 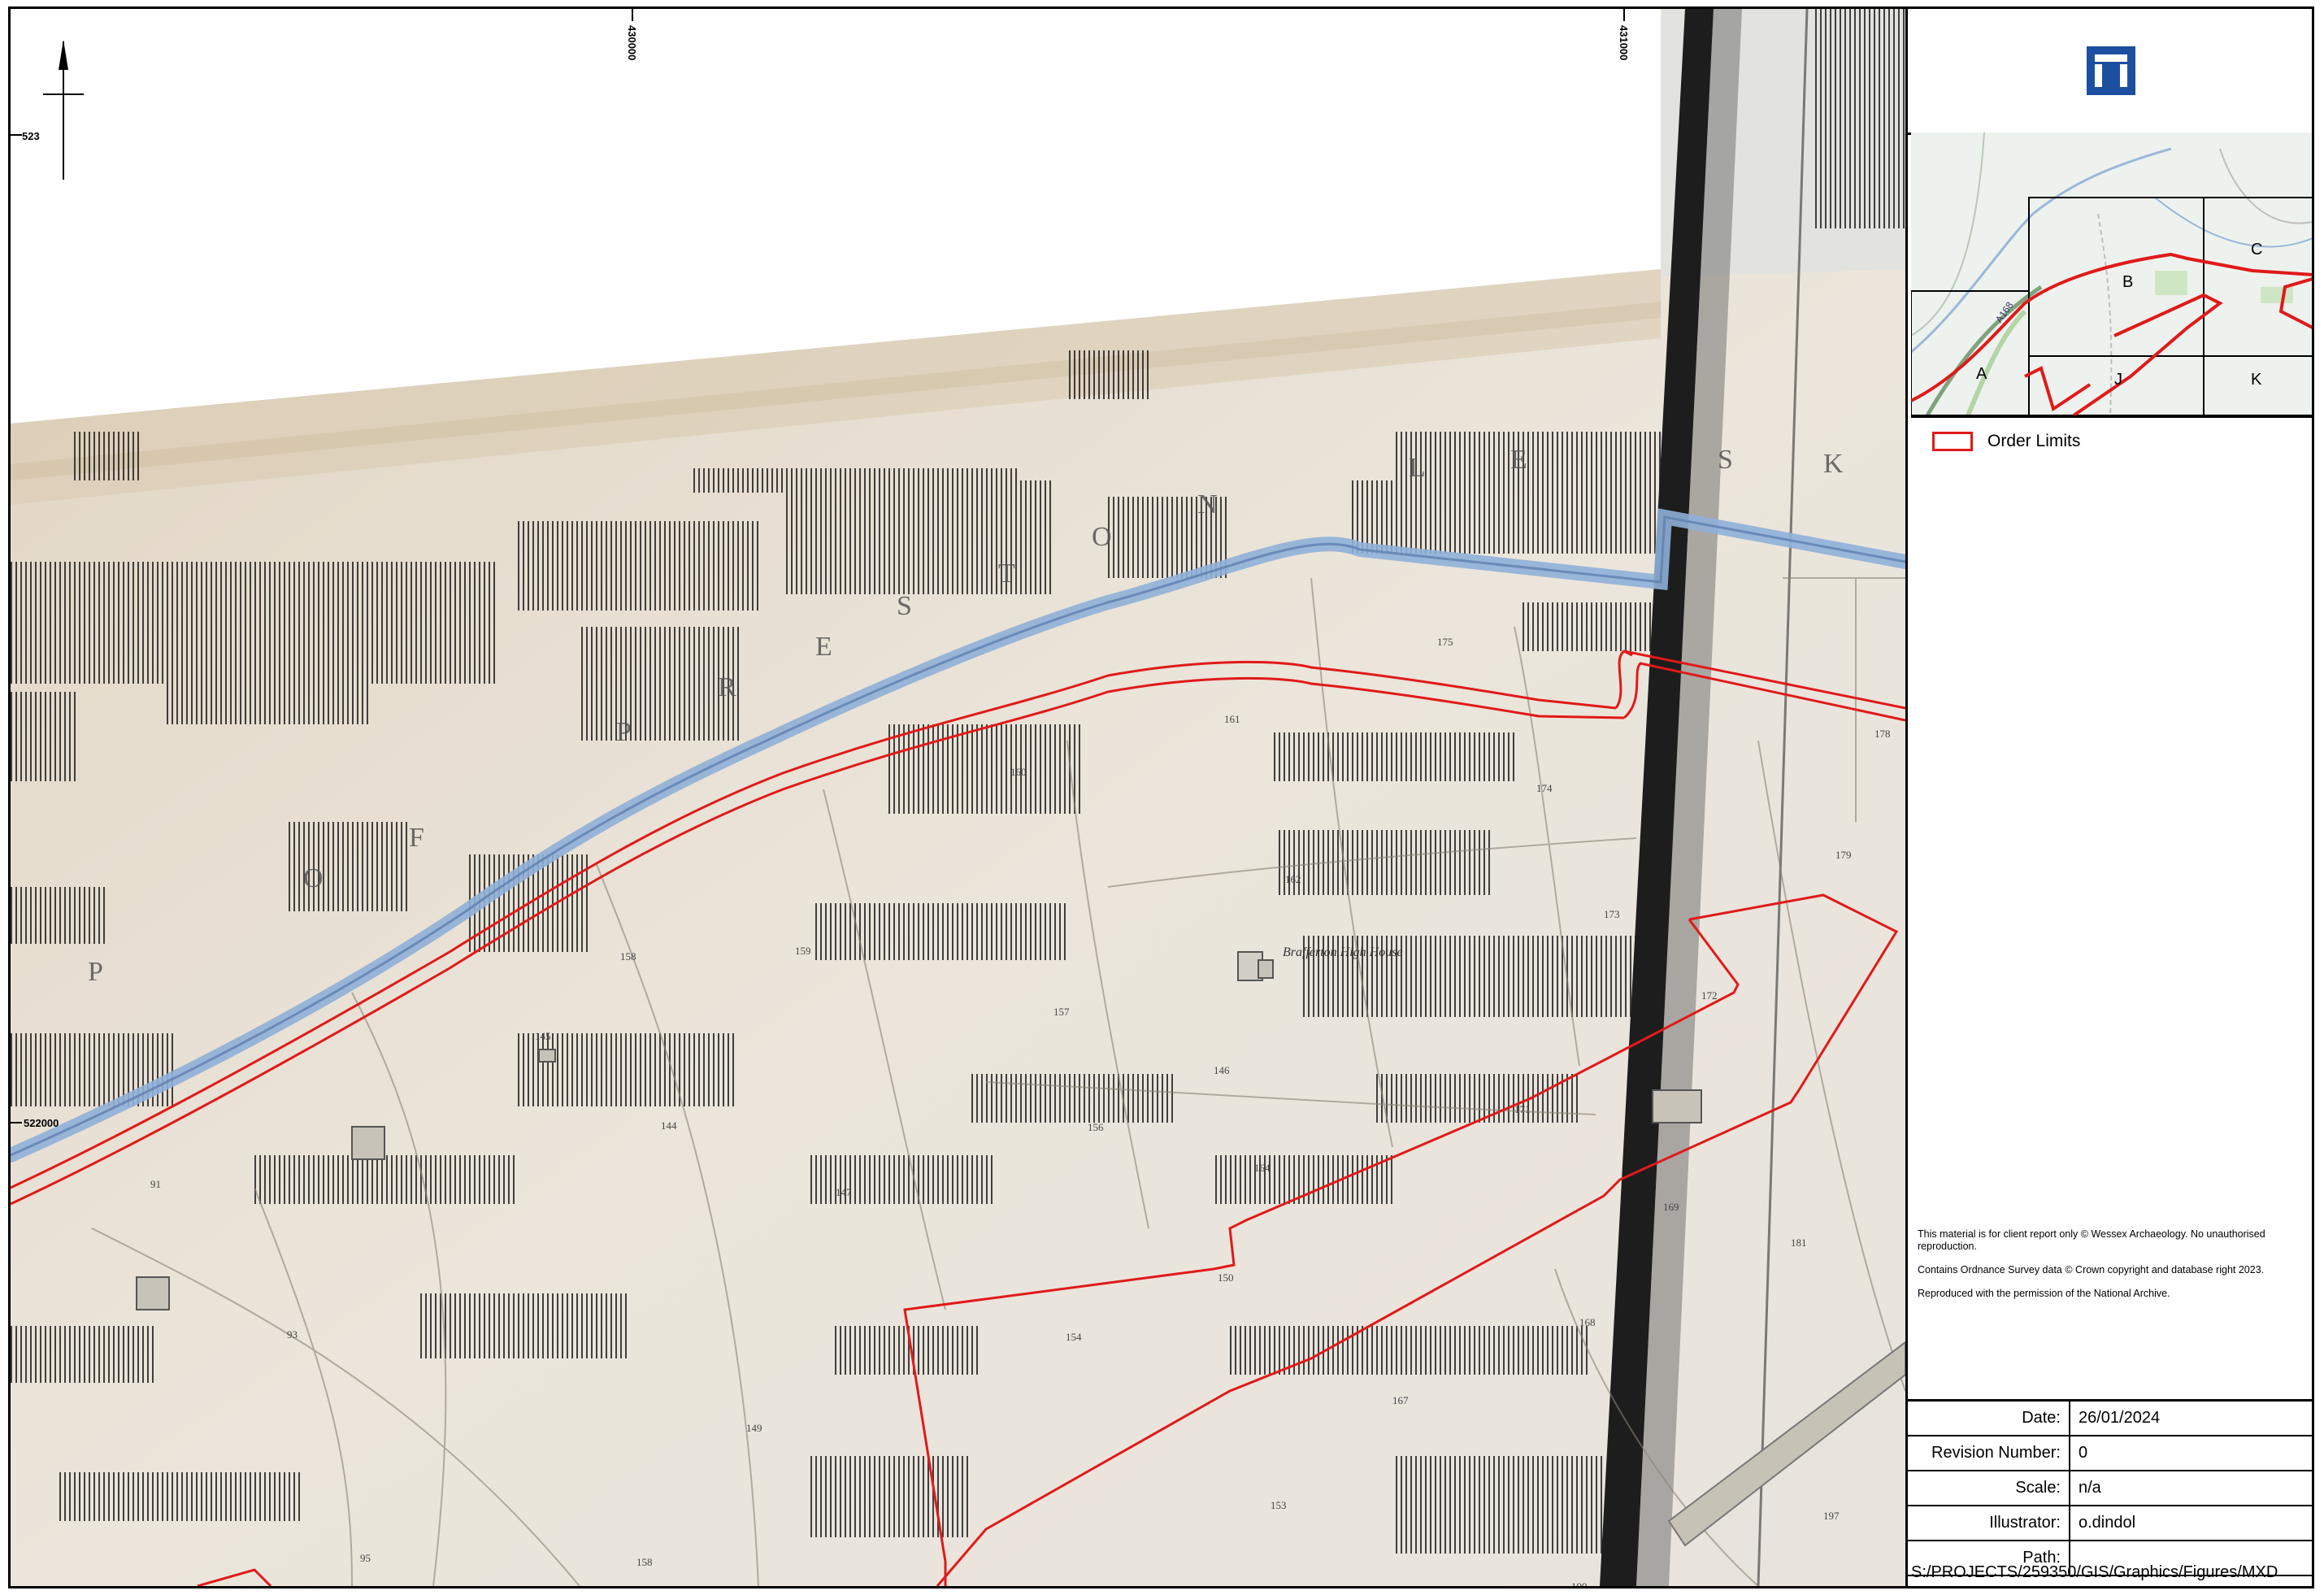 I want to click on svg-text: 169, so click(x=1671, y=1207).